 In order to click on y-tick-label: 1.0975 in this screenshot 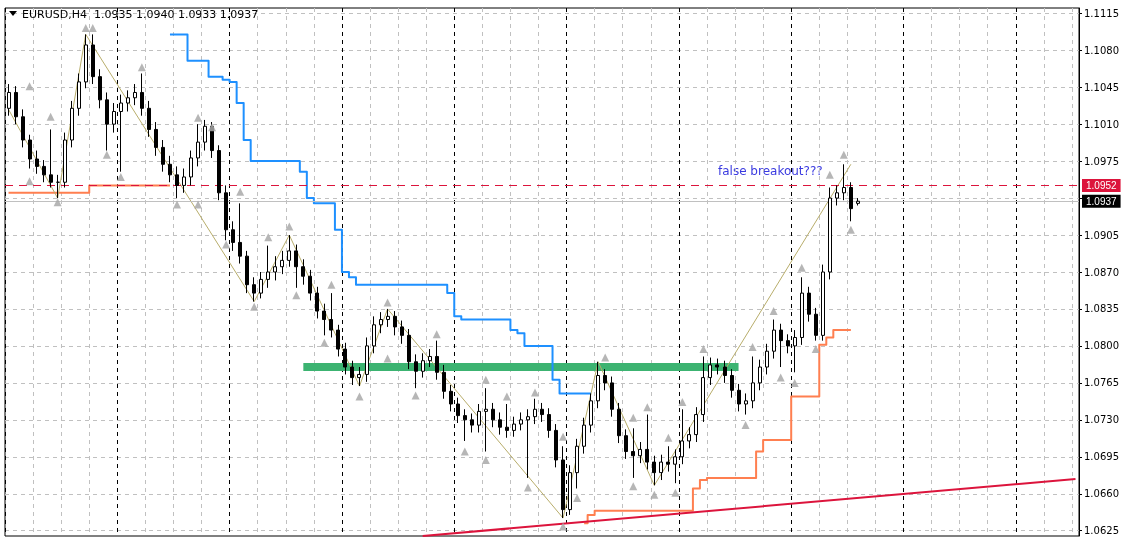, I will do `click(1101, 161)`.